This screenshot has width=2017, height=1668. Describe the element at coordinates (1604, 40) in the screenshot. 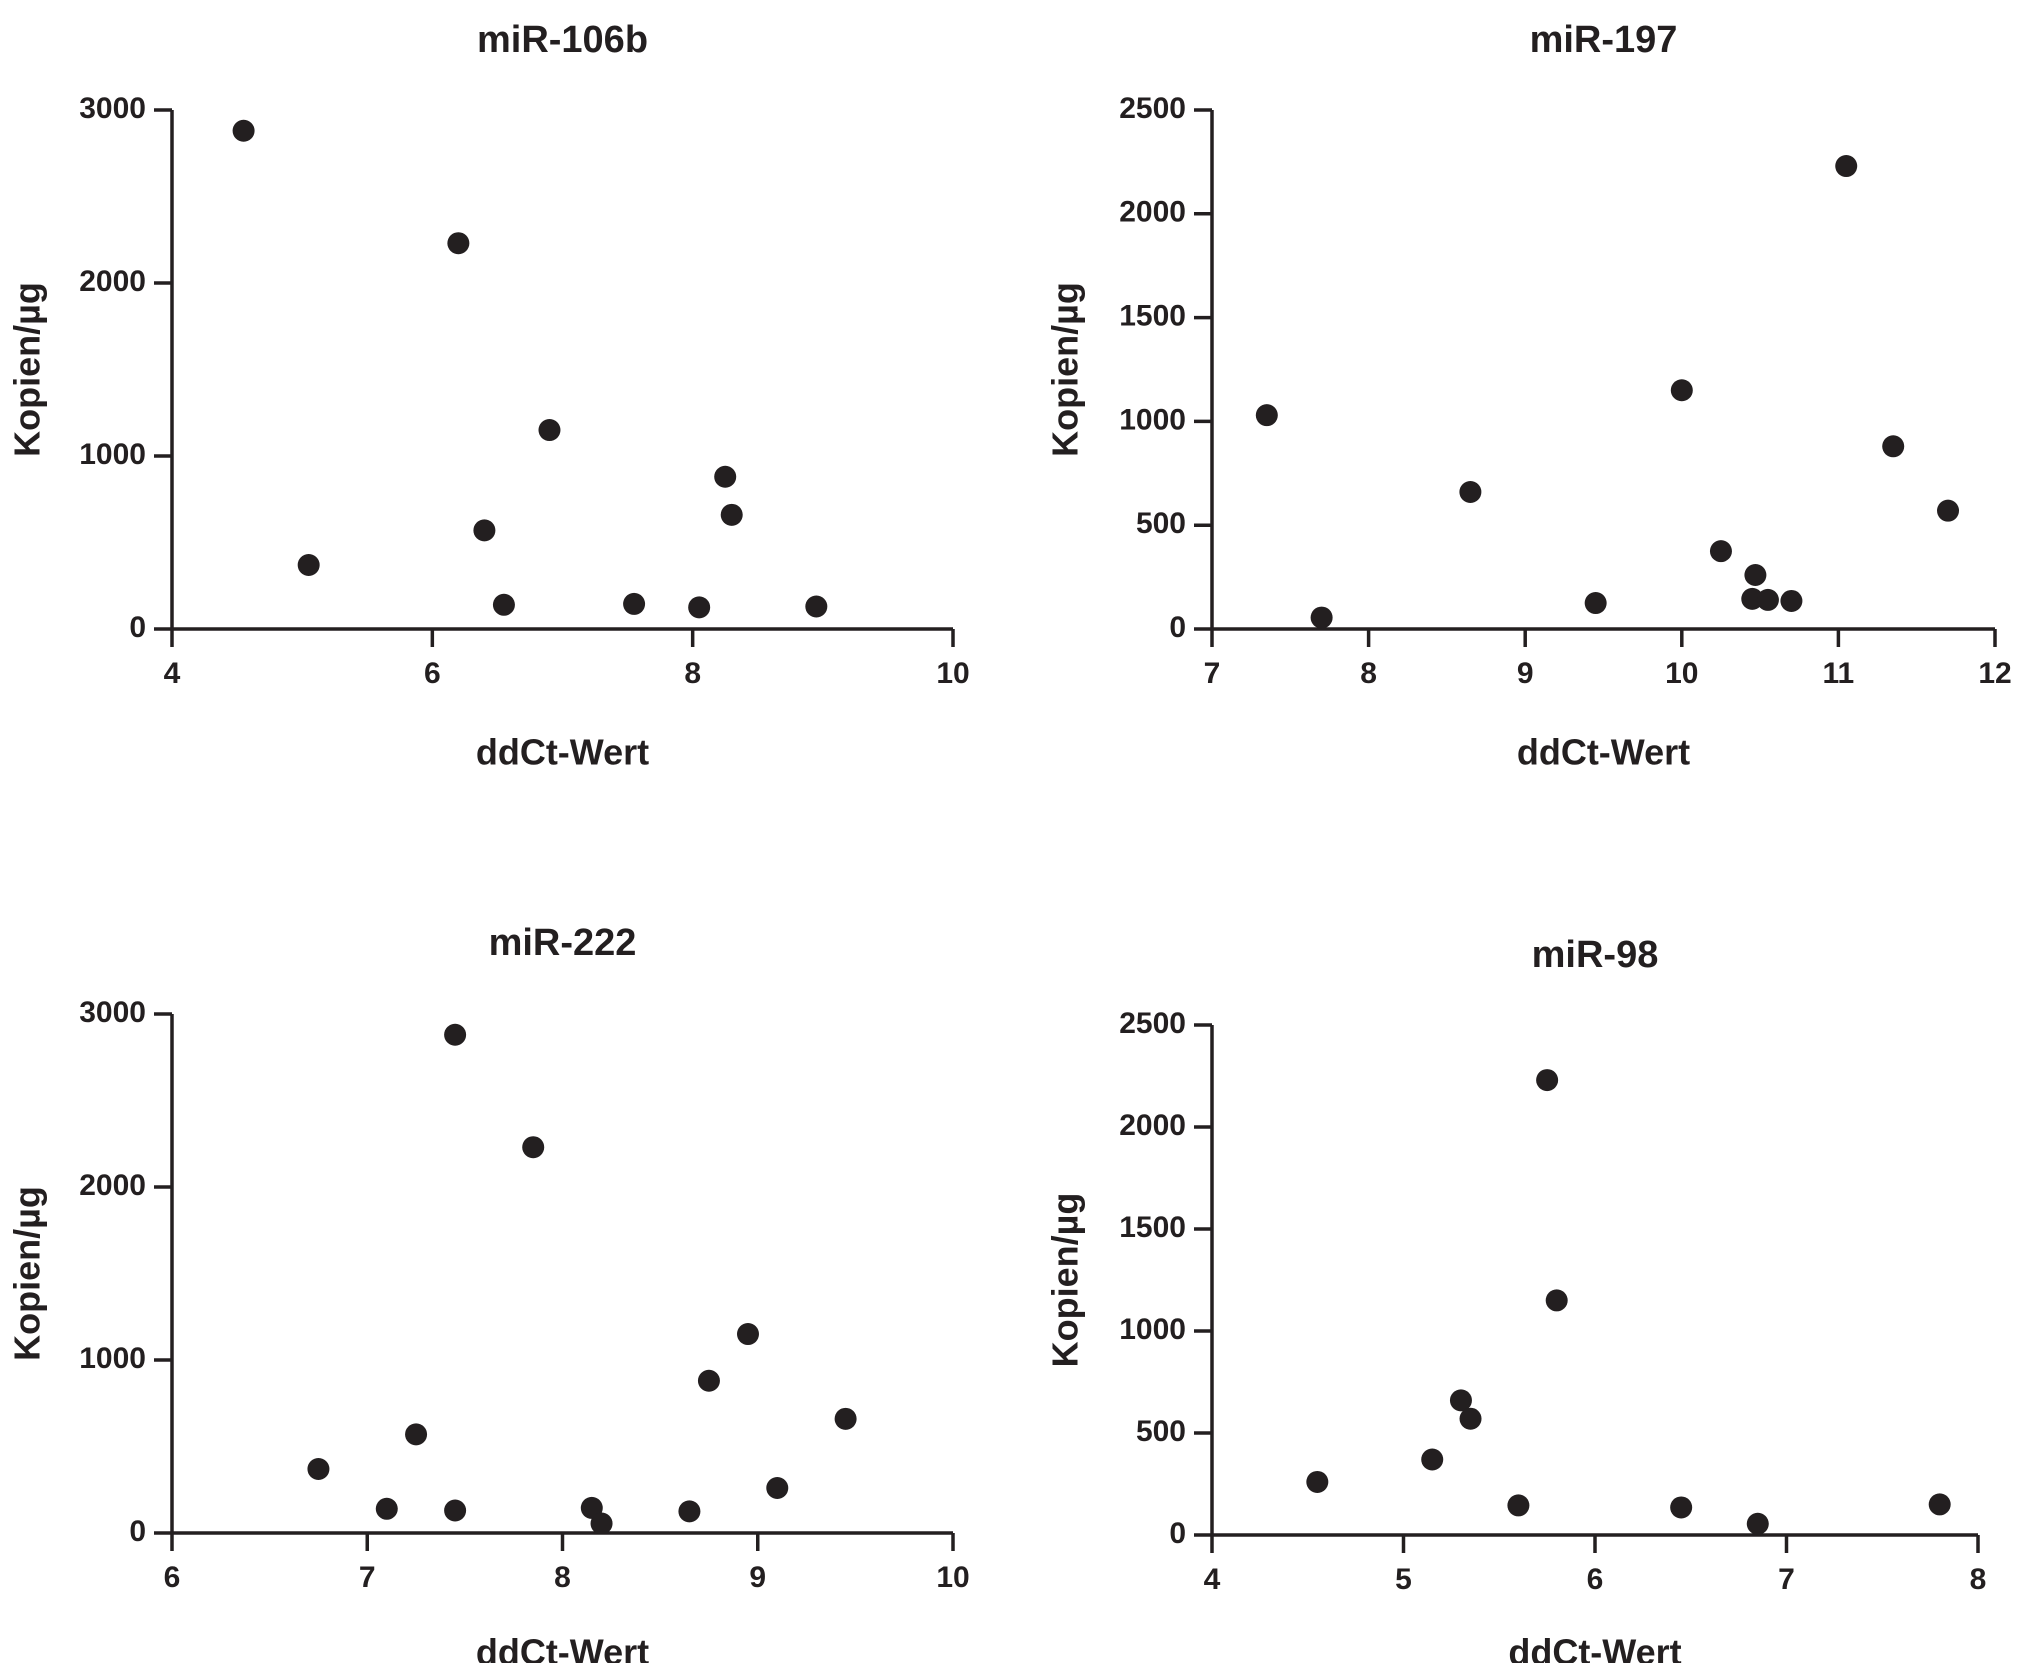

I see `chart-title: miR-197` at that location.